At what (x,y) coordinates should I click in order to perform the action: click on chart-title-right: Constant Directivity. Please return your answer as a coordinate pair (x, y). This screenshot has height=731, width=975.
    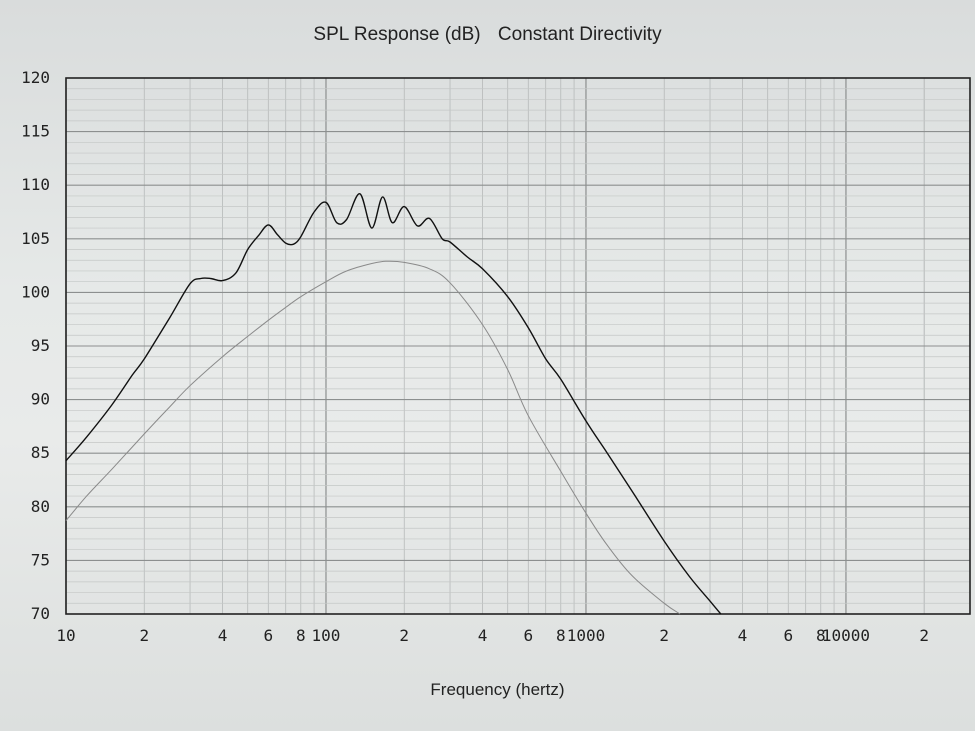
    Looking at the image, I should click on (579, 34).